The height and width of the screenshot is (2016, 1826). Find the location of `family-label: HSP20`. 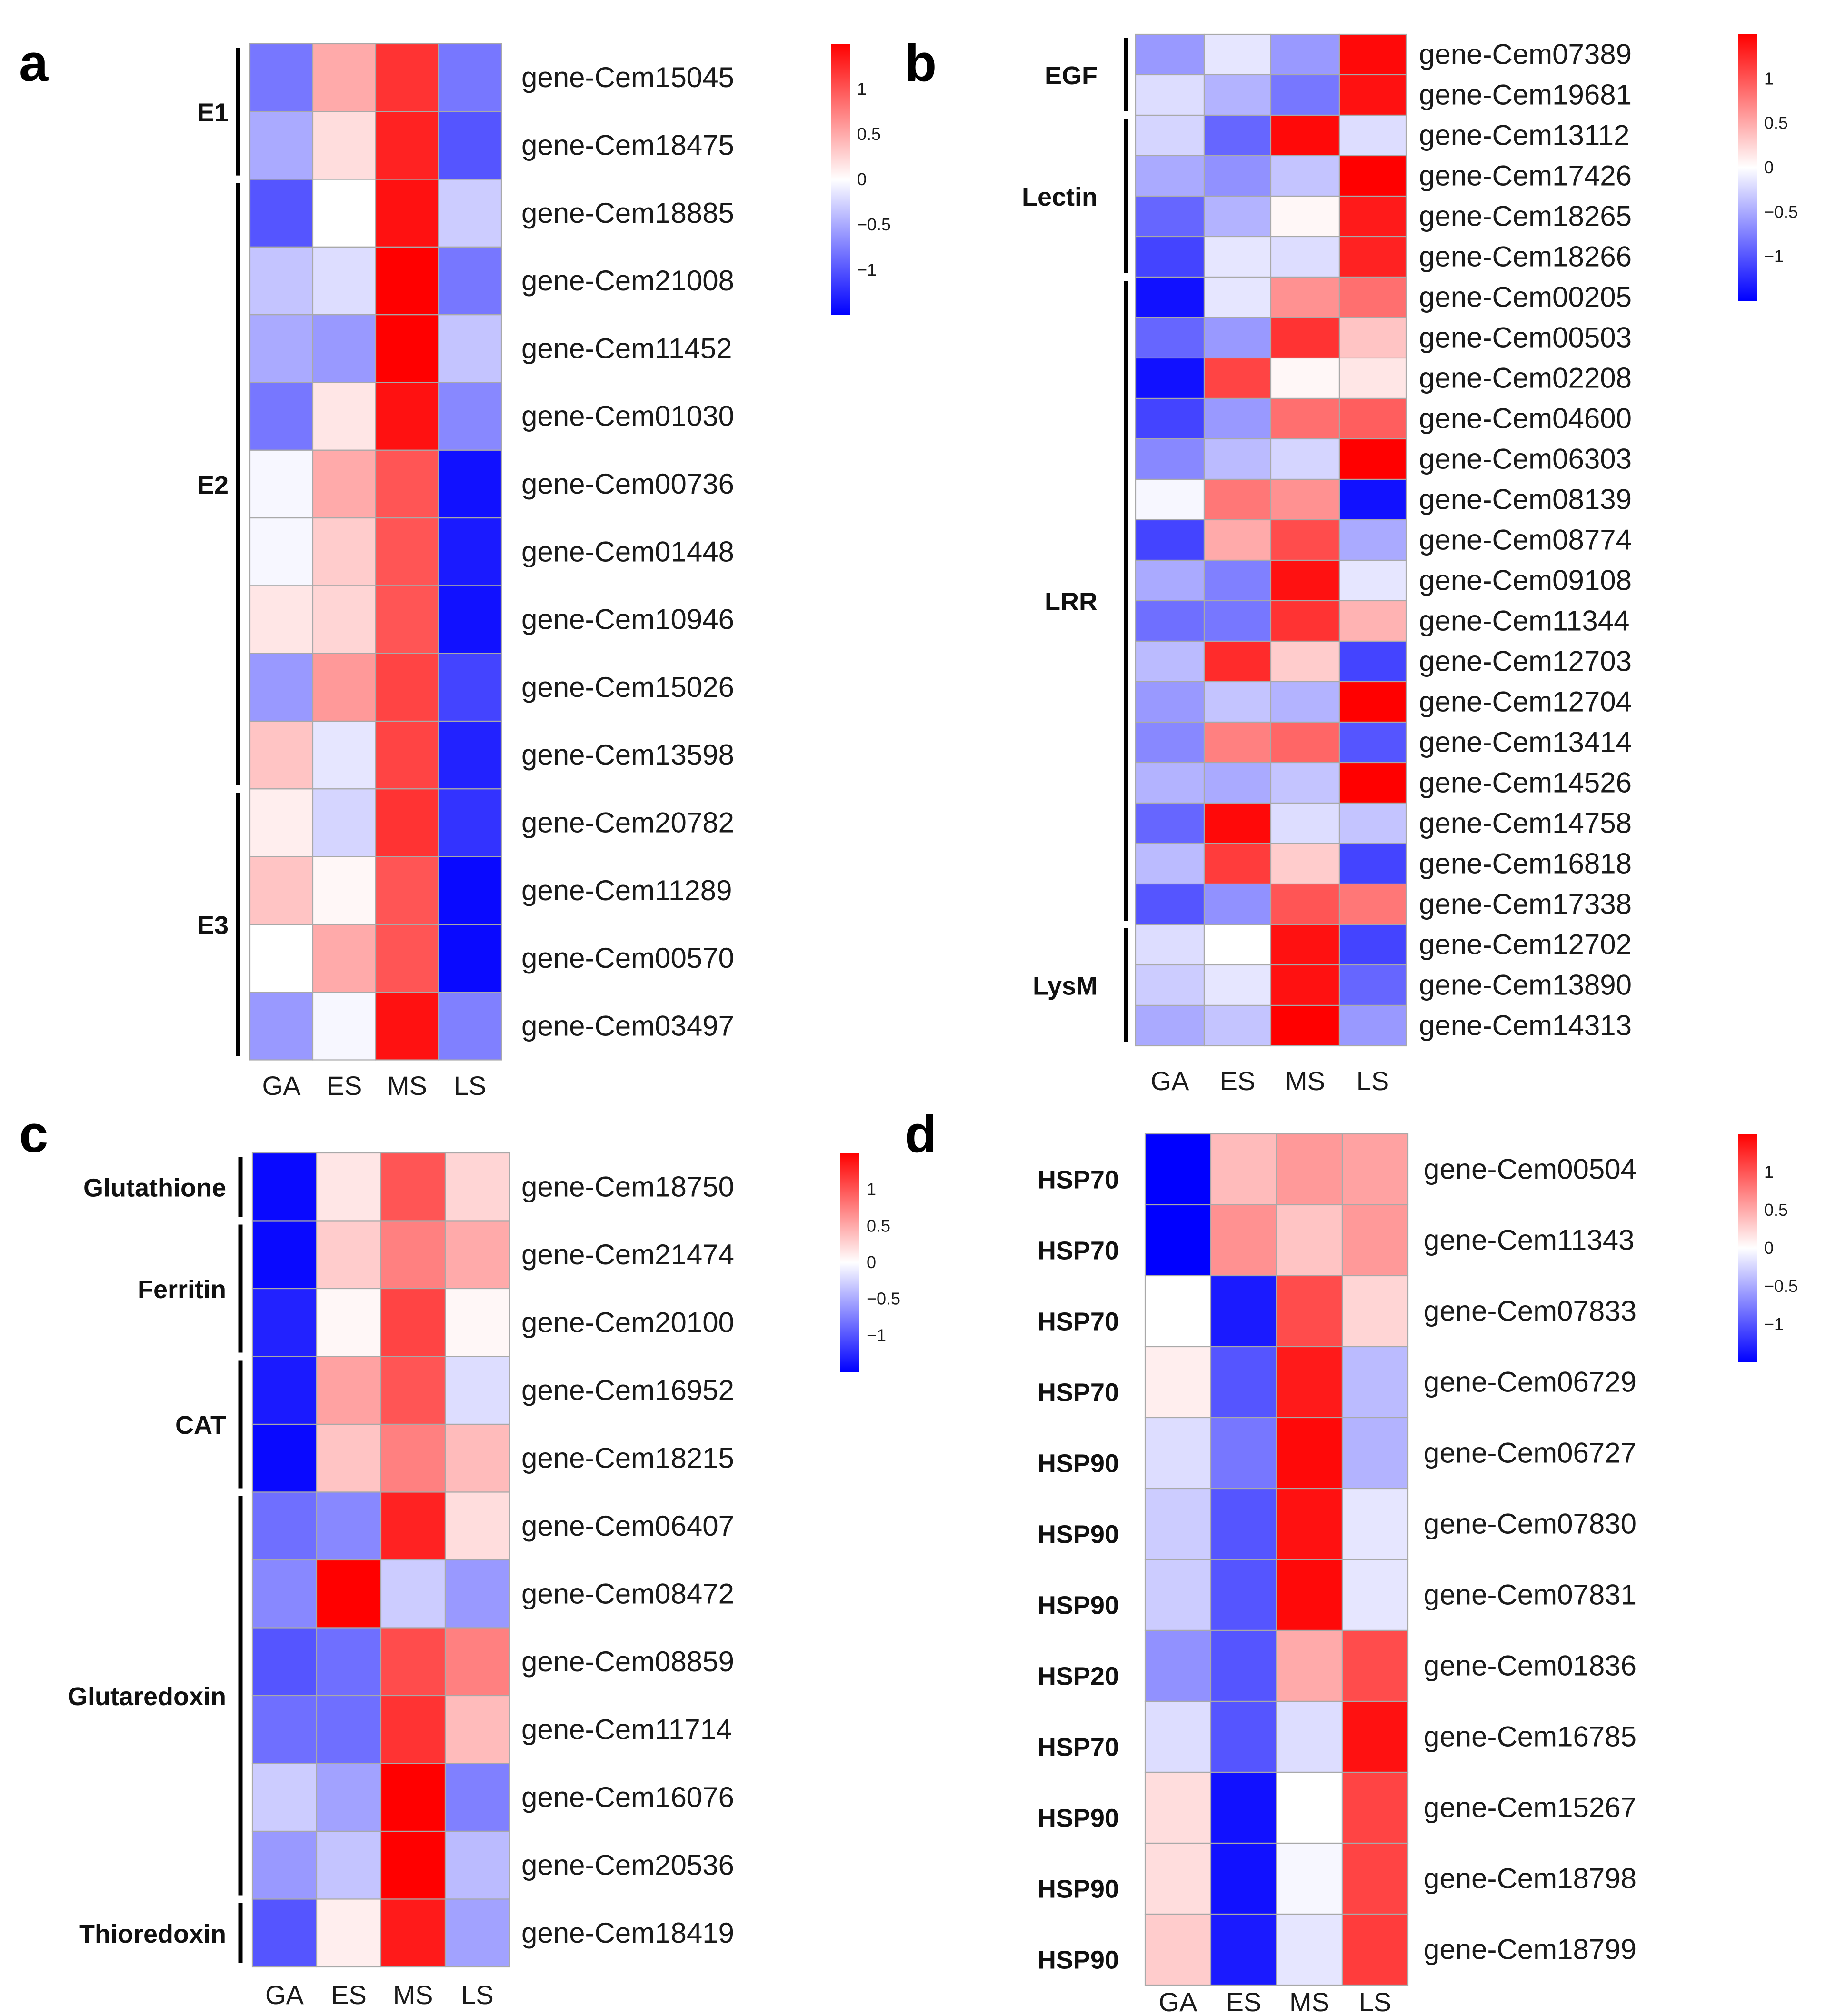

family-label: HSP20 is located at coordinates (1078, 1676).